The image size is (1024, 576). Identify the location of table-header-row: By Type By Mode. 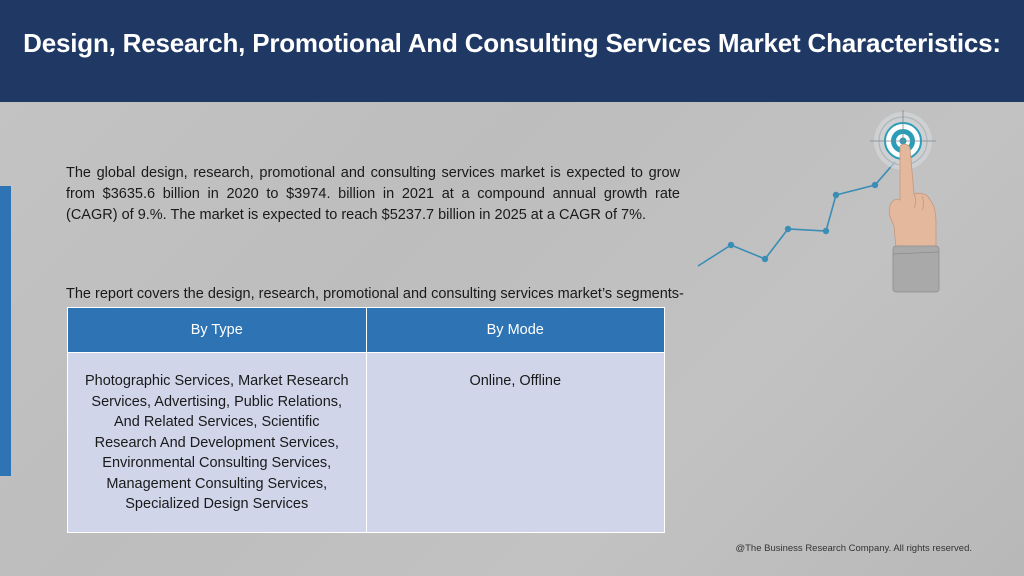
(366, 330).